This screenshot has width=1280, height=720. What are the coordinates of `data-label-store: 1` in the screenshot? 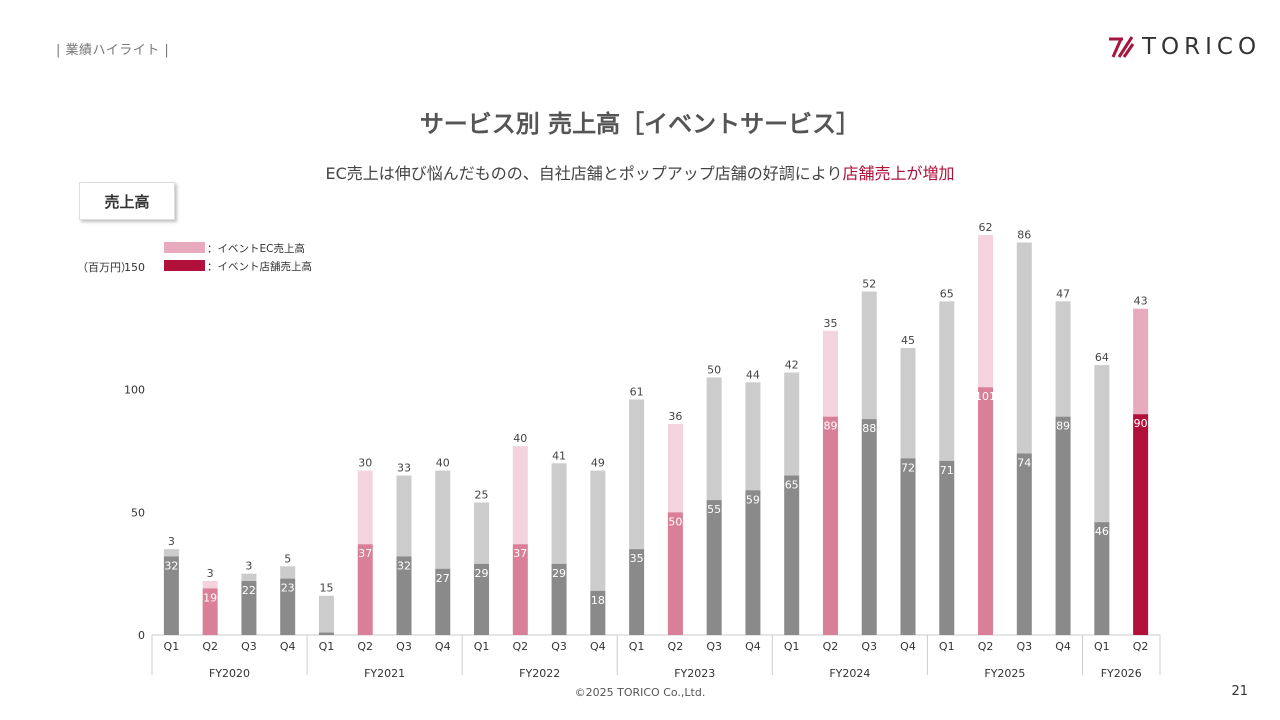 It's located at (326, 642).